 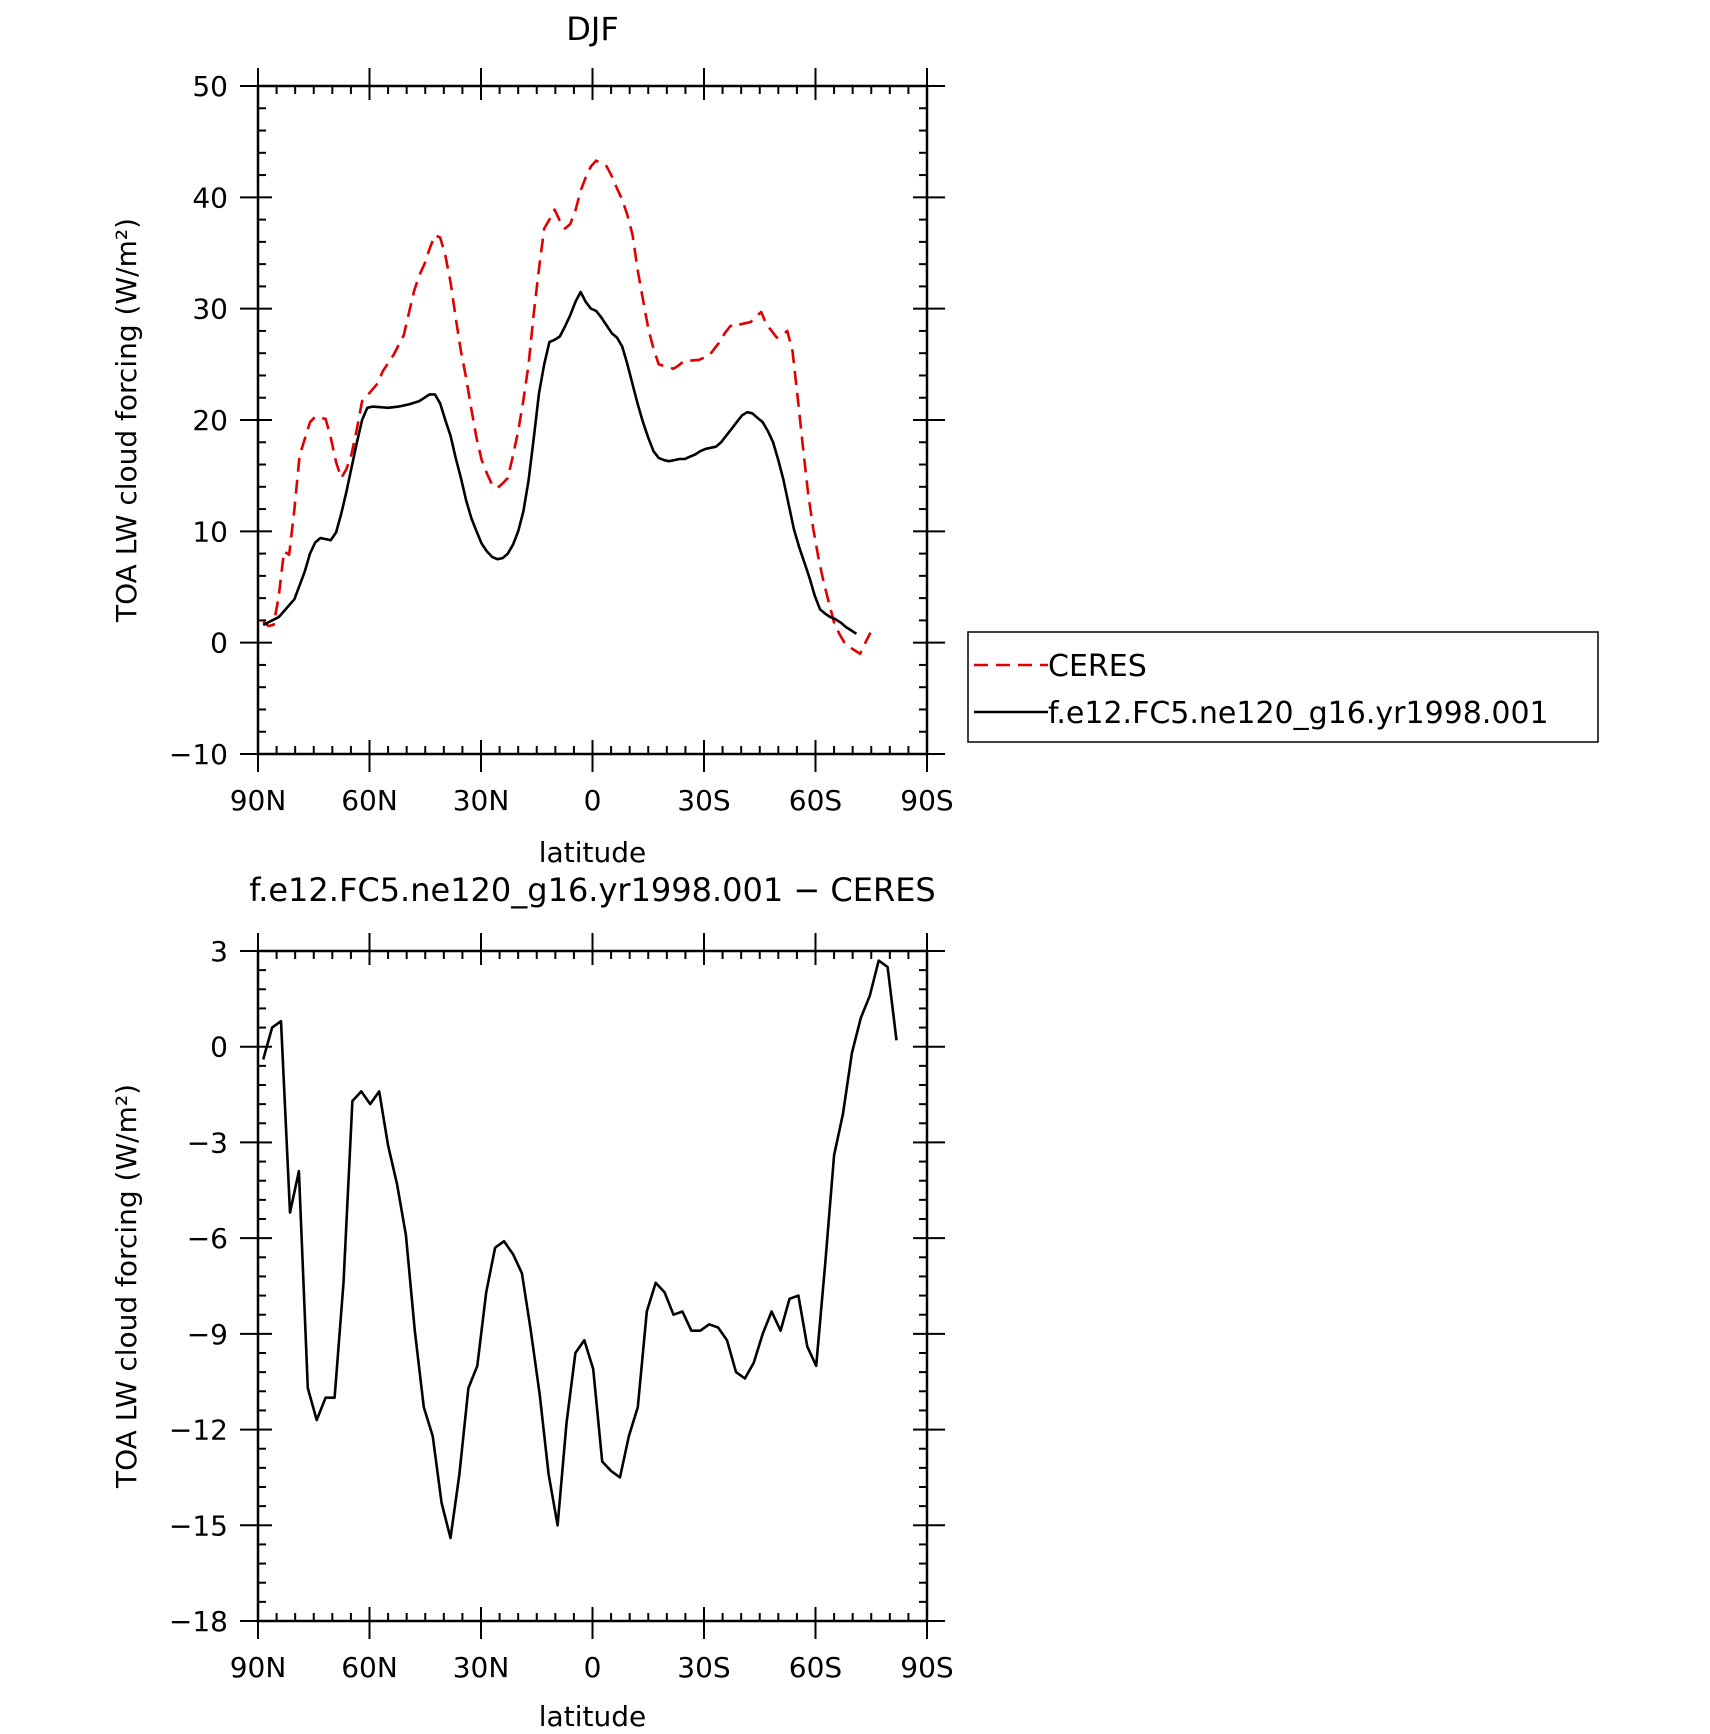 I want to click on y-tick-label: 20, so click(x=210, y=420).